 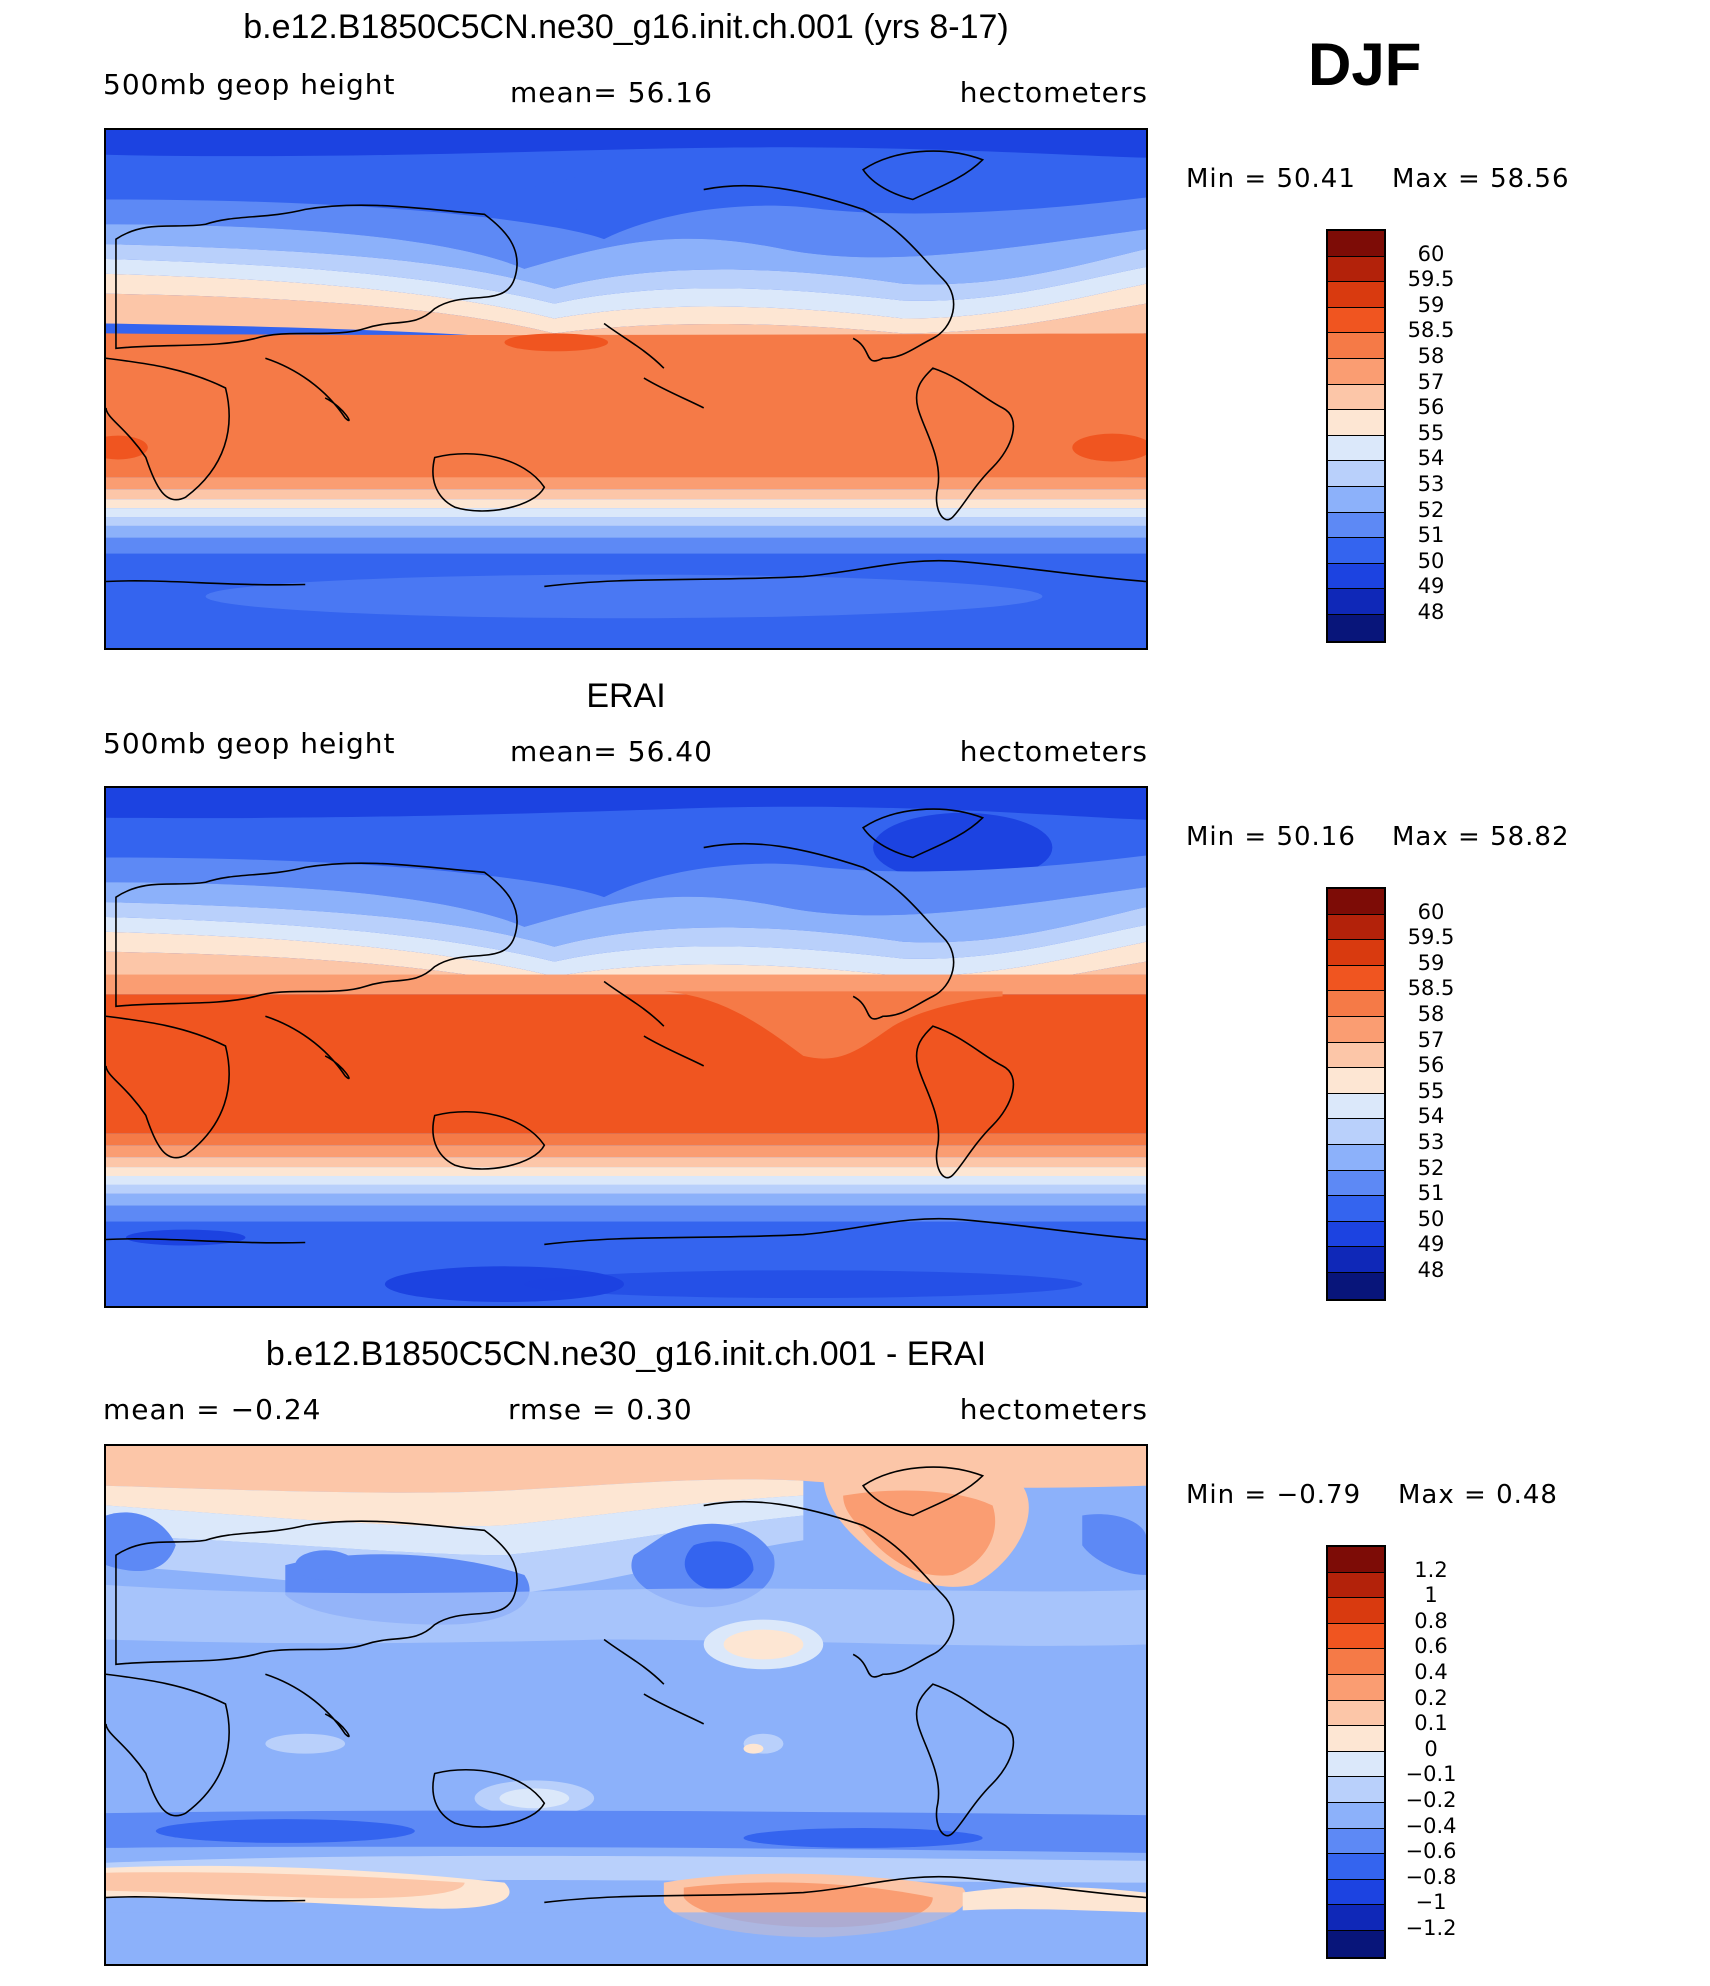 I want to click on panel-2-colorbar-tick-label: 58.5, so click(x=1431, y=988).